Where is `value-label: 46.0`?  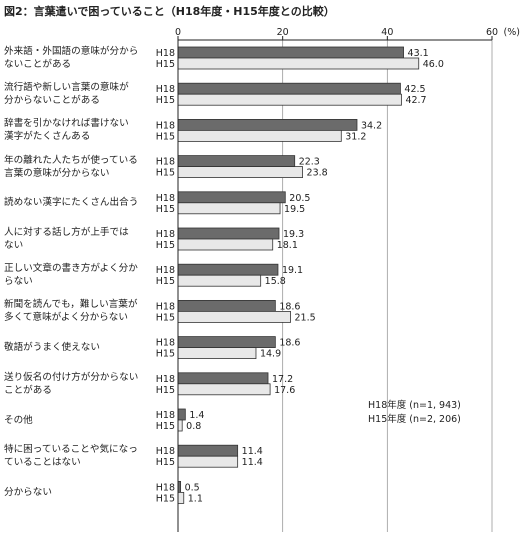
value-label: 46.0 is located at coordinates (433, 64).